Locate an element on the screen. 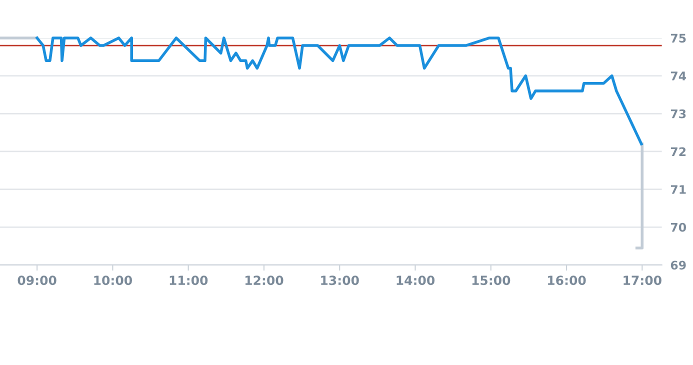 This screenshot has height=365, width=693. y-tick-label: 74 is located at coordinates (678, 76).